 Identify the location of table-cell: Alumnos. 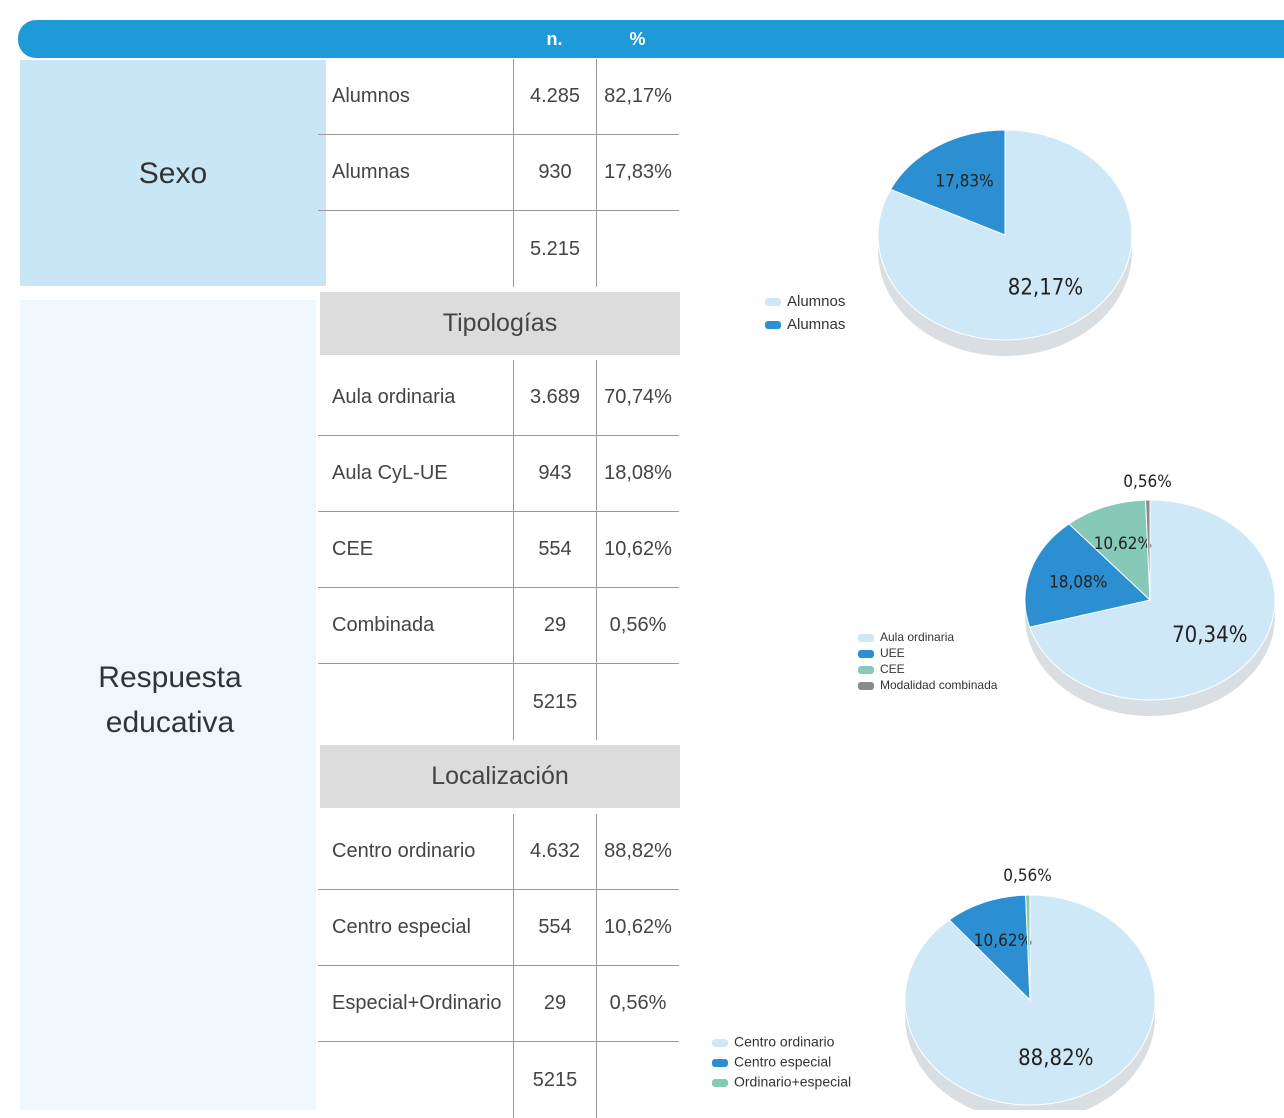
(415, 97).